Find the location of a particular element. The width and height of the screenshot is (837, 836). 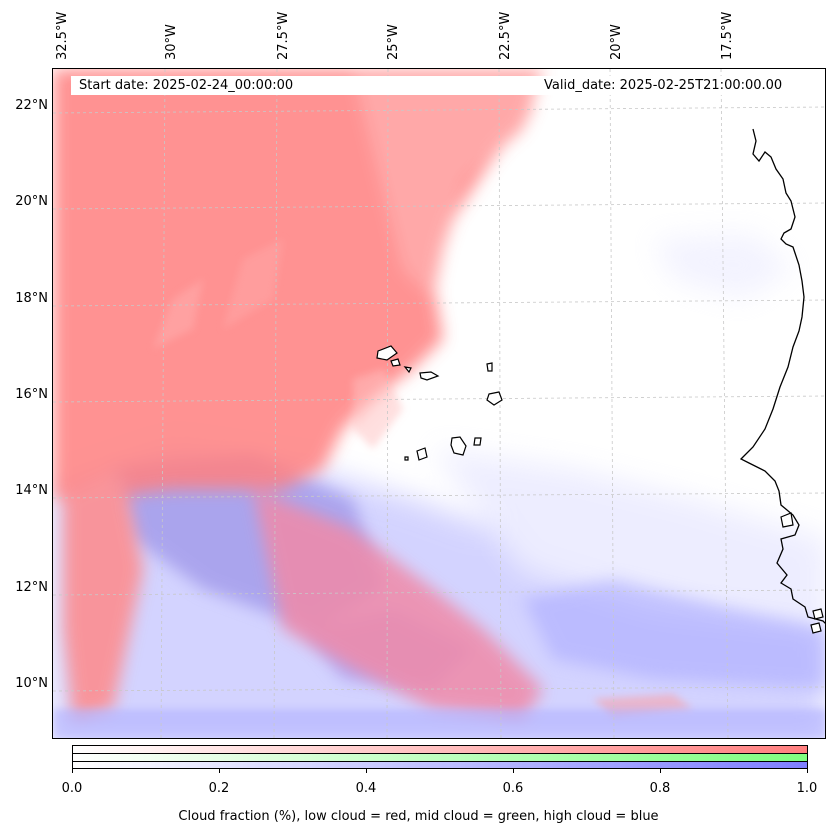

lat-label-16n: 16°N is located at coordinates (31, 394).